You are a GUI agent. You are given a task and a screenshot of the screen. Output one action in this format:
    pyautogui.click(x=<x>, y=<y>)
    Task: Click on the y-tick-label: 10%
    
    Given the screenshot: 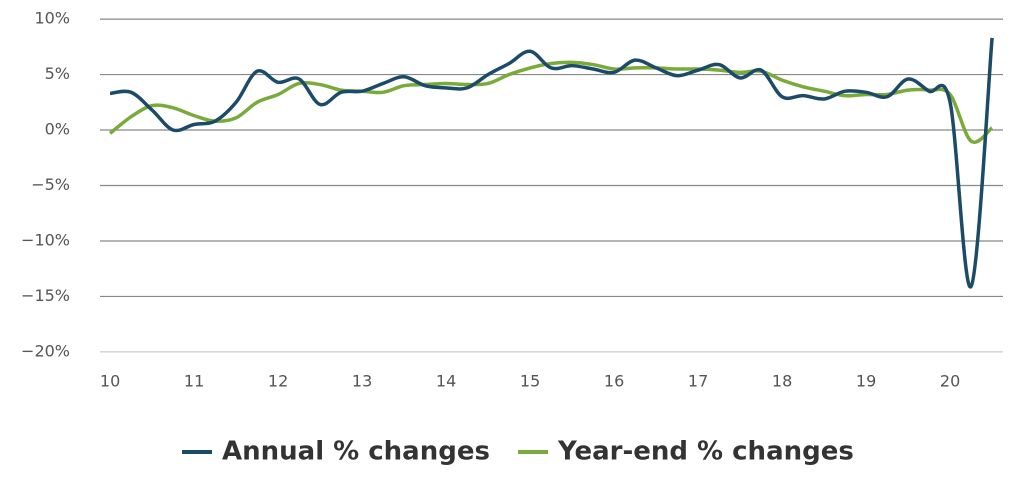 What is the action you would take?
    pyautogui.click(x=52, y=18)
    